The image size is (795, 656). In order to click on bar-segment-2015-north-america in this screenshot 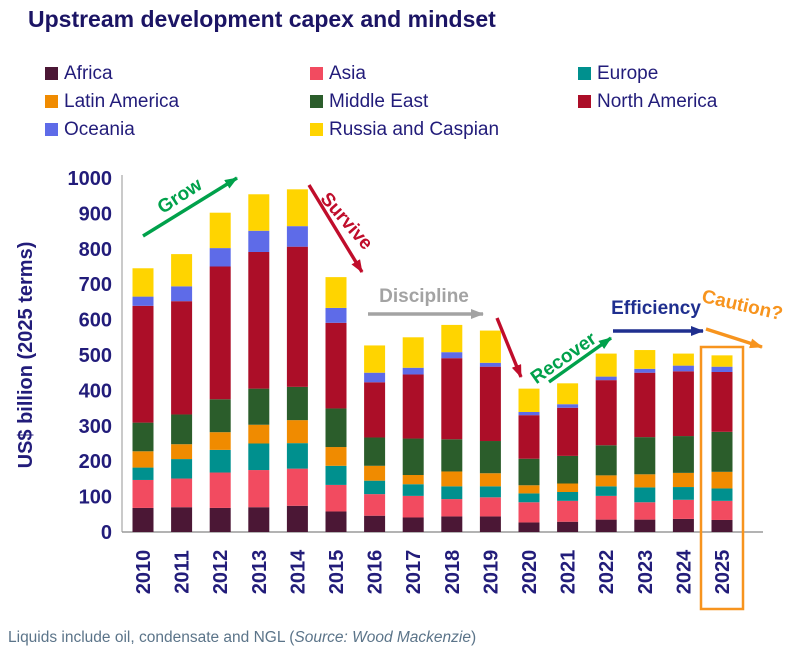, I will do `click(336, 365)`.